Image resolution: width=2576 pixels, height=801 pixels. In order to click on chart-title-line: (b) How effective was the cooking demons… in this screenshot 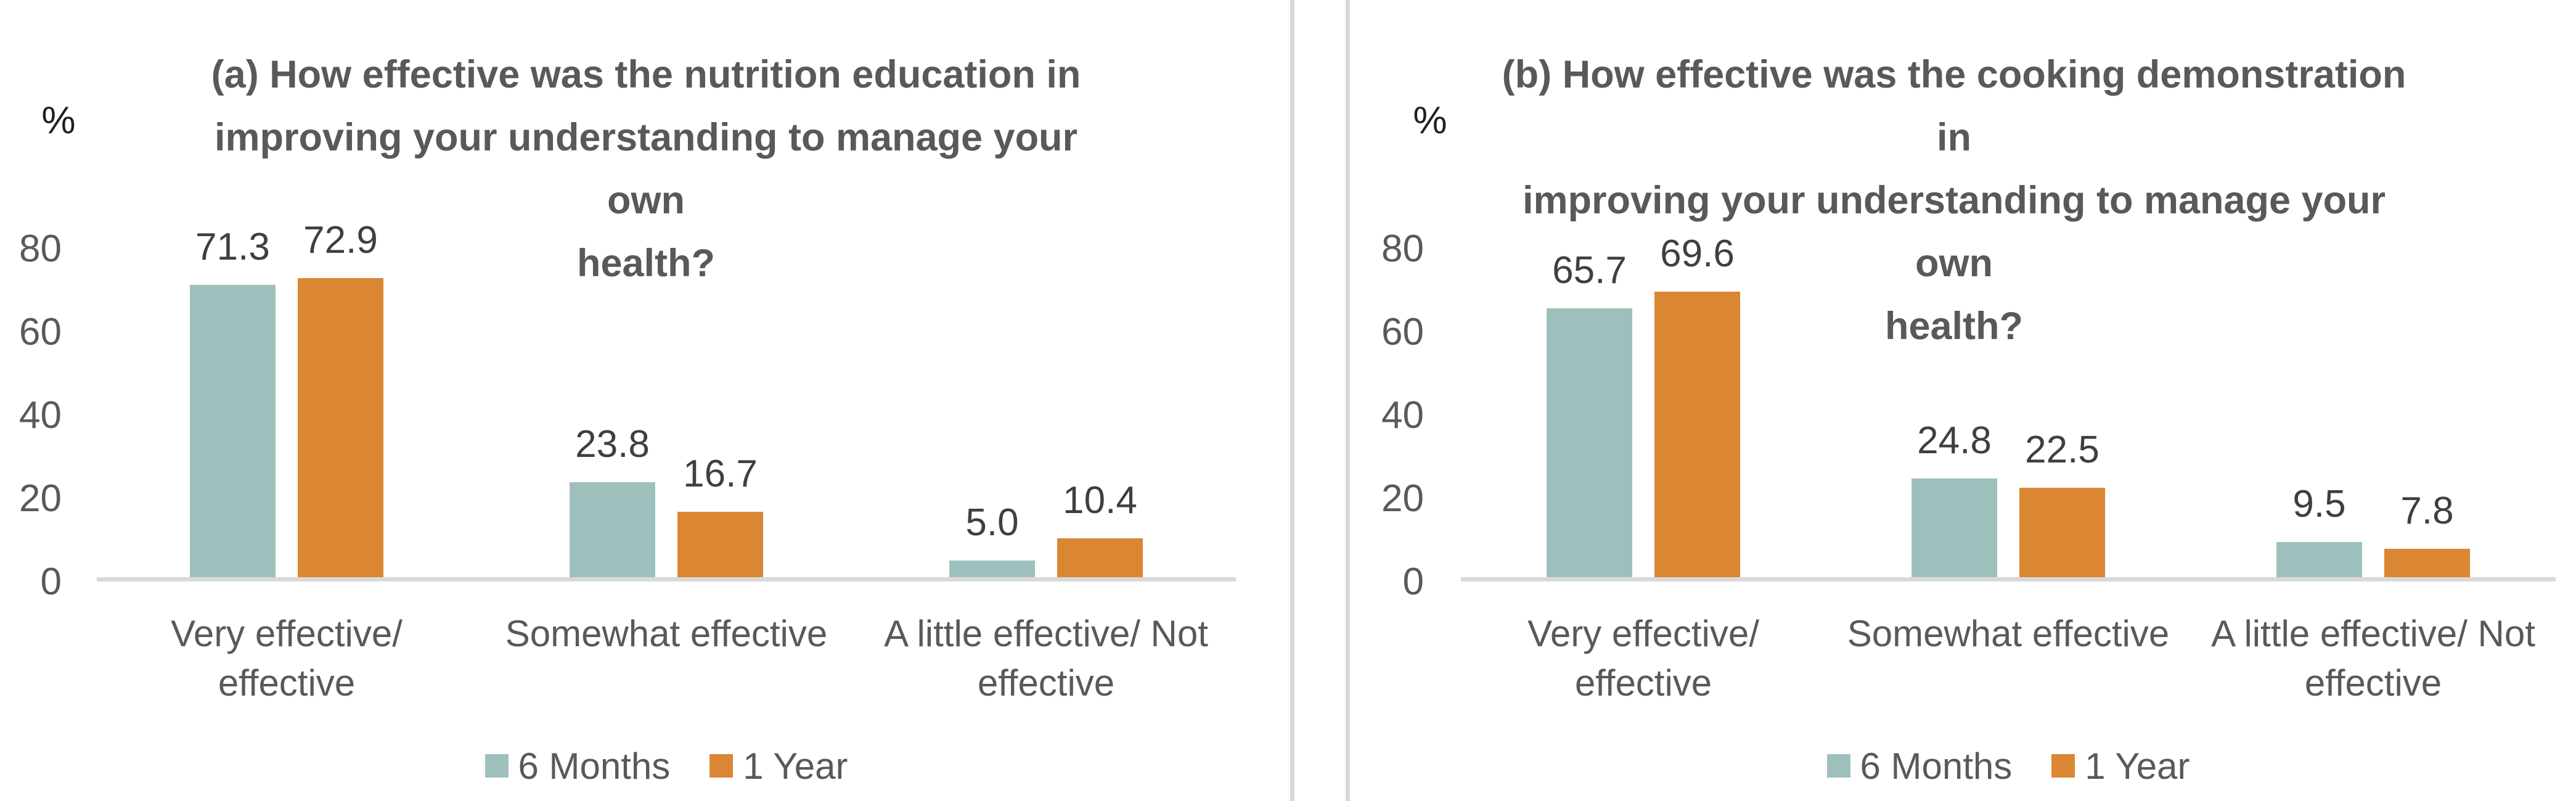, I will do `click(1954, 106)`.